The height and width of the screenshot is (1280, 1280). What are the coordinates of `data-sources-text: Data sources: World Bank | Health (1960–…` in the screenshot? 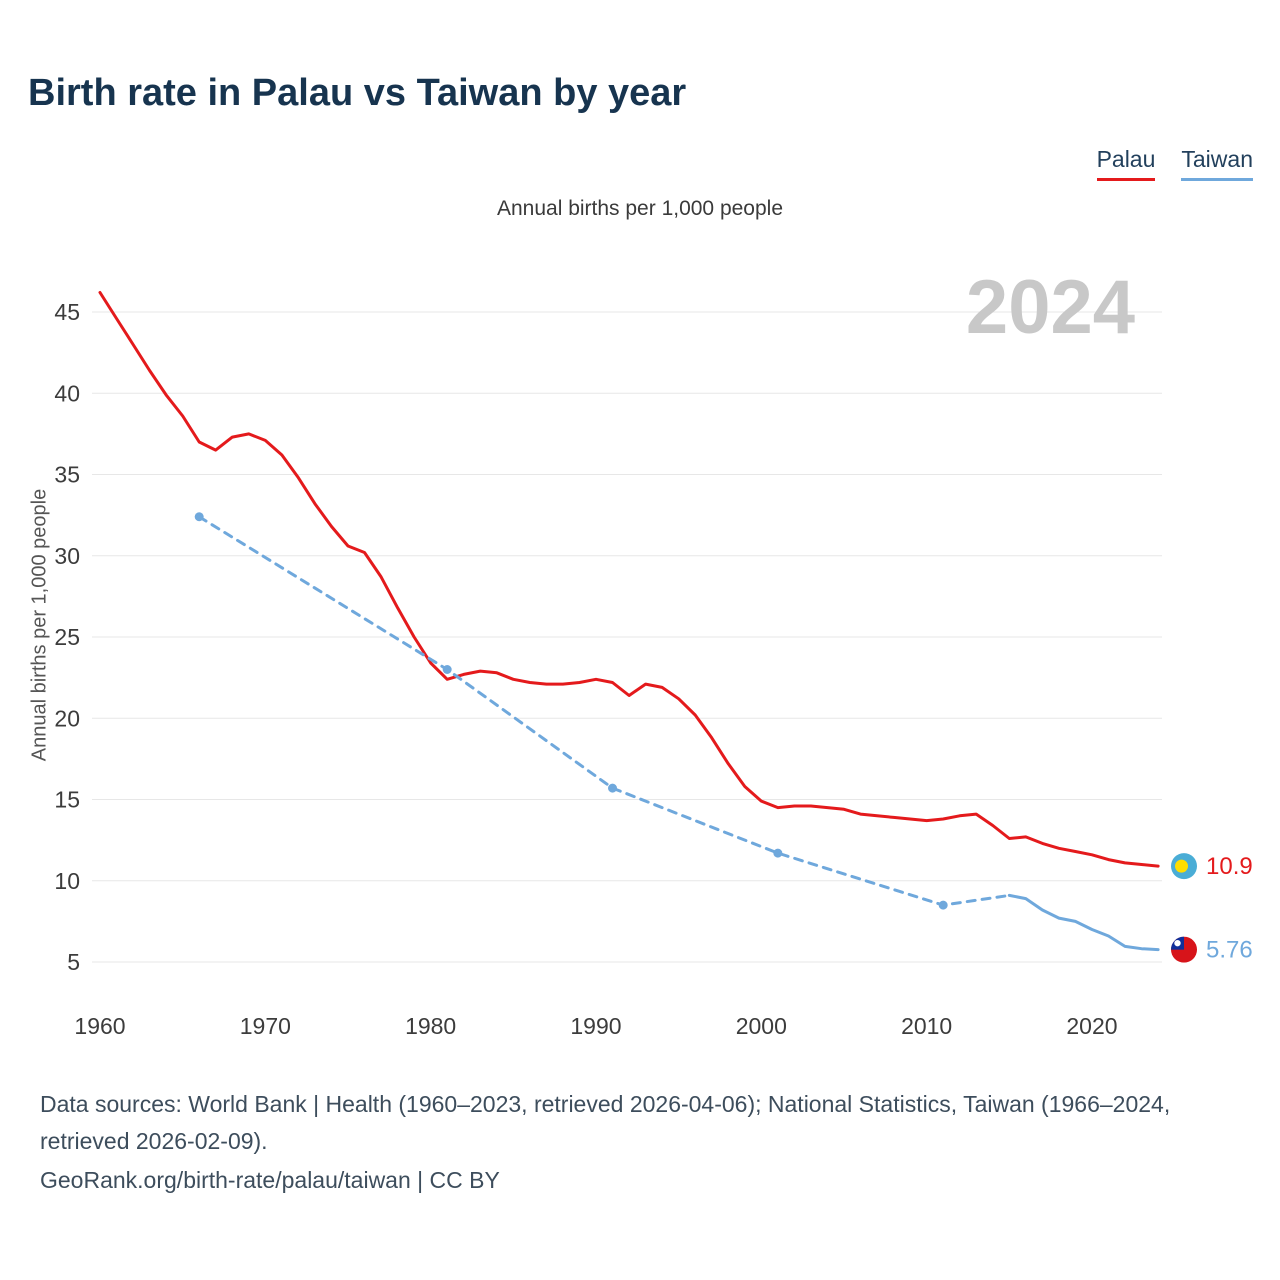 It's located at (605, 1122).